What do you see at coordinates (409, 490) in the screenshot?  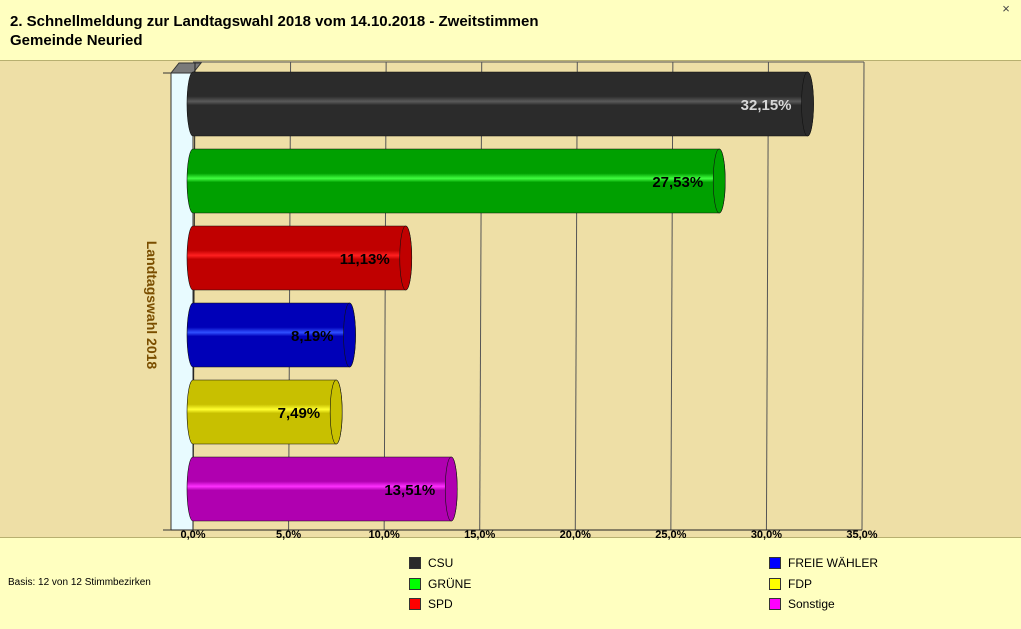 I see `data-label: 13,51%` at bounding box center [409, 490].